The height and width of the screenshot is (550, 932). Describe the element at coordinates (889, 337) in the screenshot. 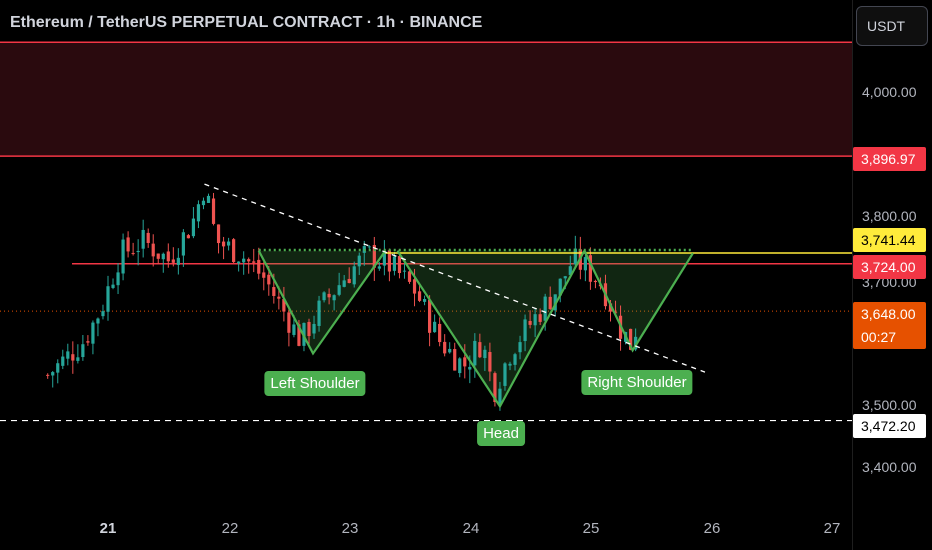

I see `countdown-badge: 00:27` at that location.